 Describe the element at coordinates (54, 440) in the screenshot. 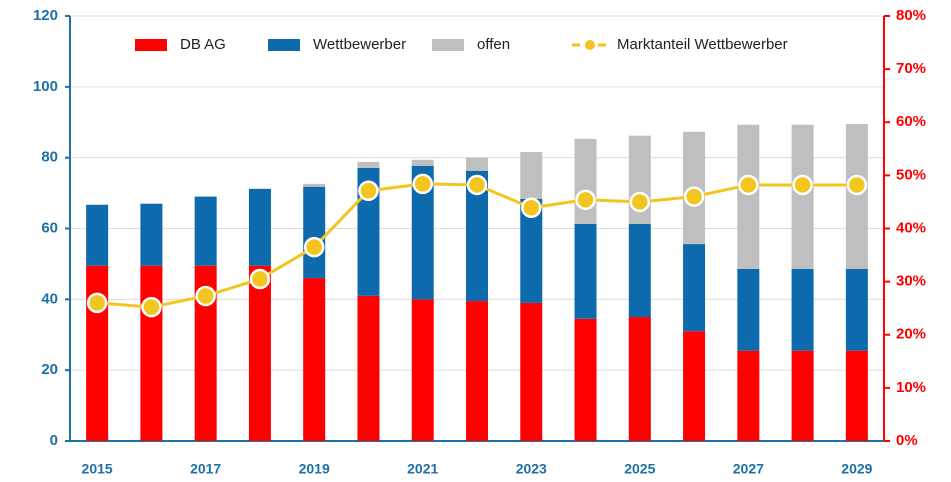

I see `y-tick-label: 0` at that location.